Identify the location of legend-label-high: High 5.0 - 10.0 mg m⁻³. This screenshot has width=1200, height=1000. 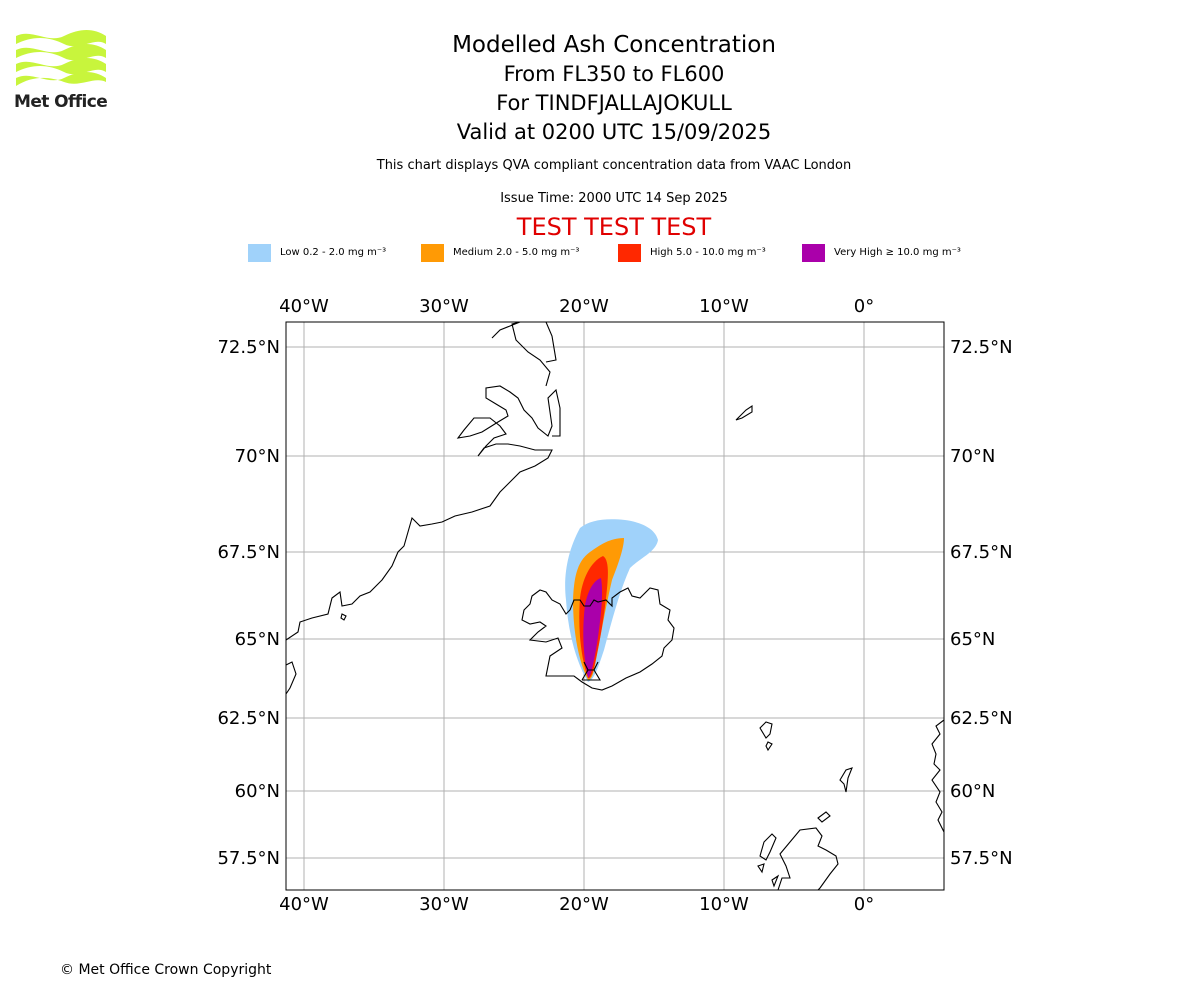
(708, 252).